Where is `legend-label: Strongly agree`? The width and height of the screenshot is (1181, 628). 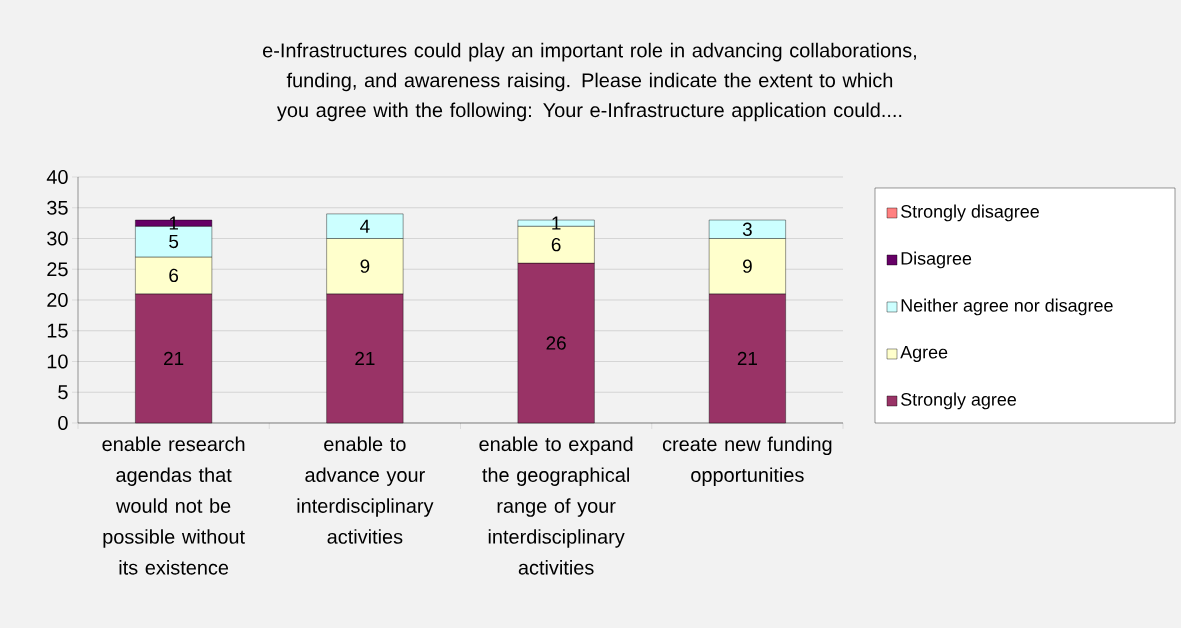
legend-label: Strongly agree is located at coordinates (958, 401).